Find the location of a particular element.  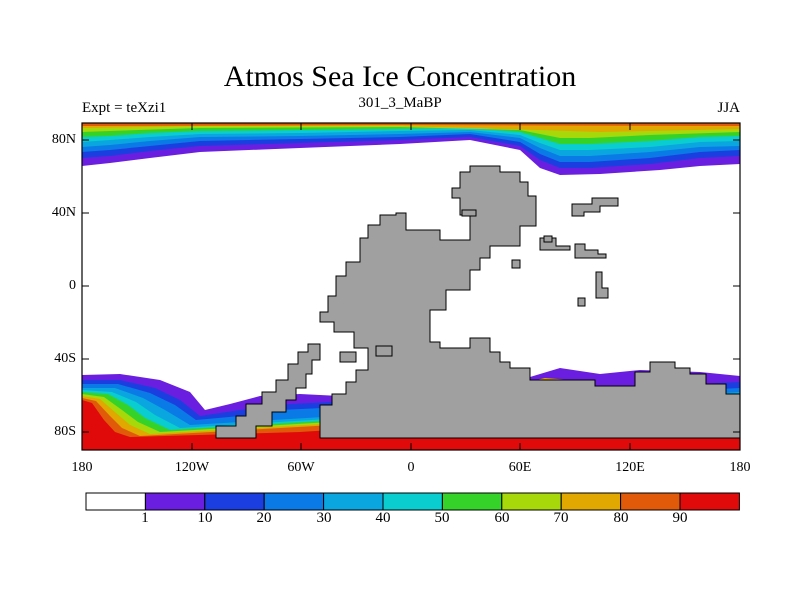

lon-label-120e: 120E is located at coordinates (630, 467).